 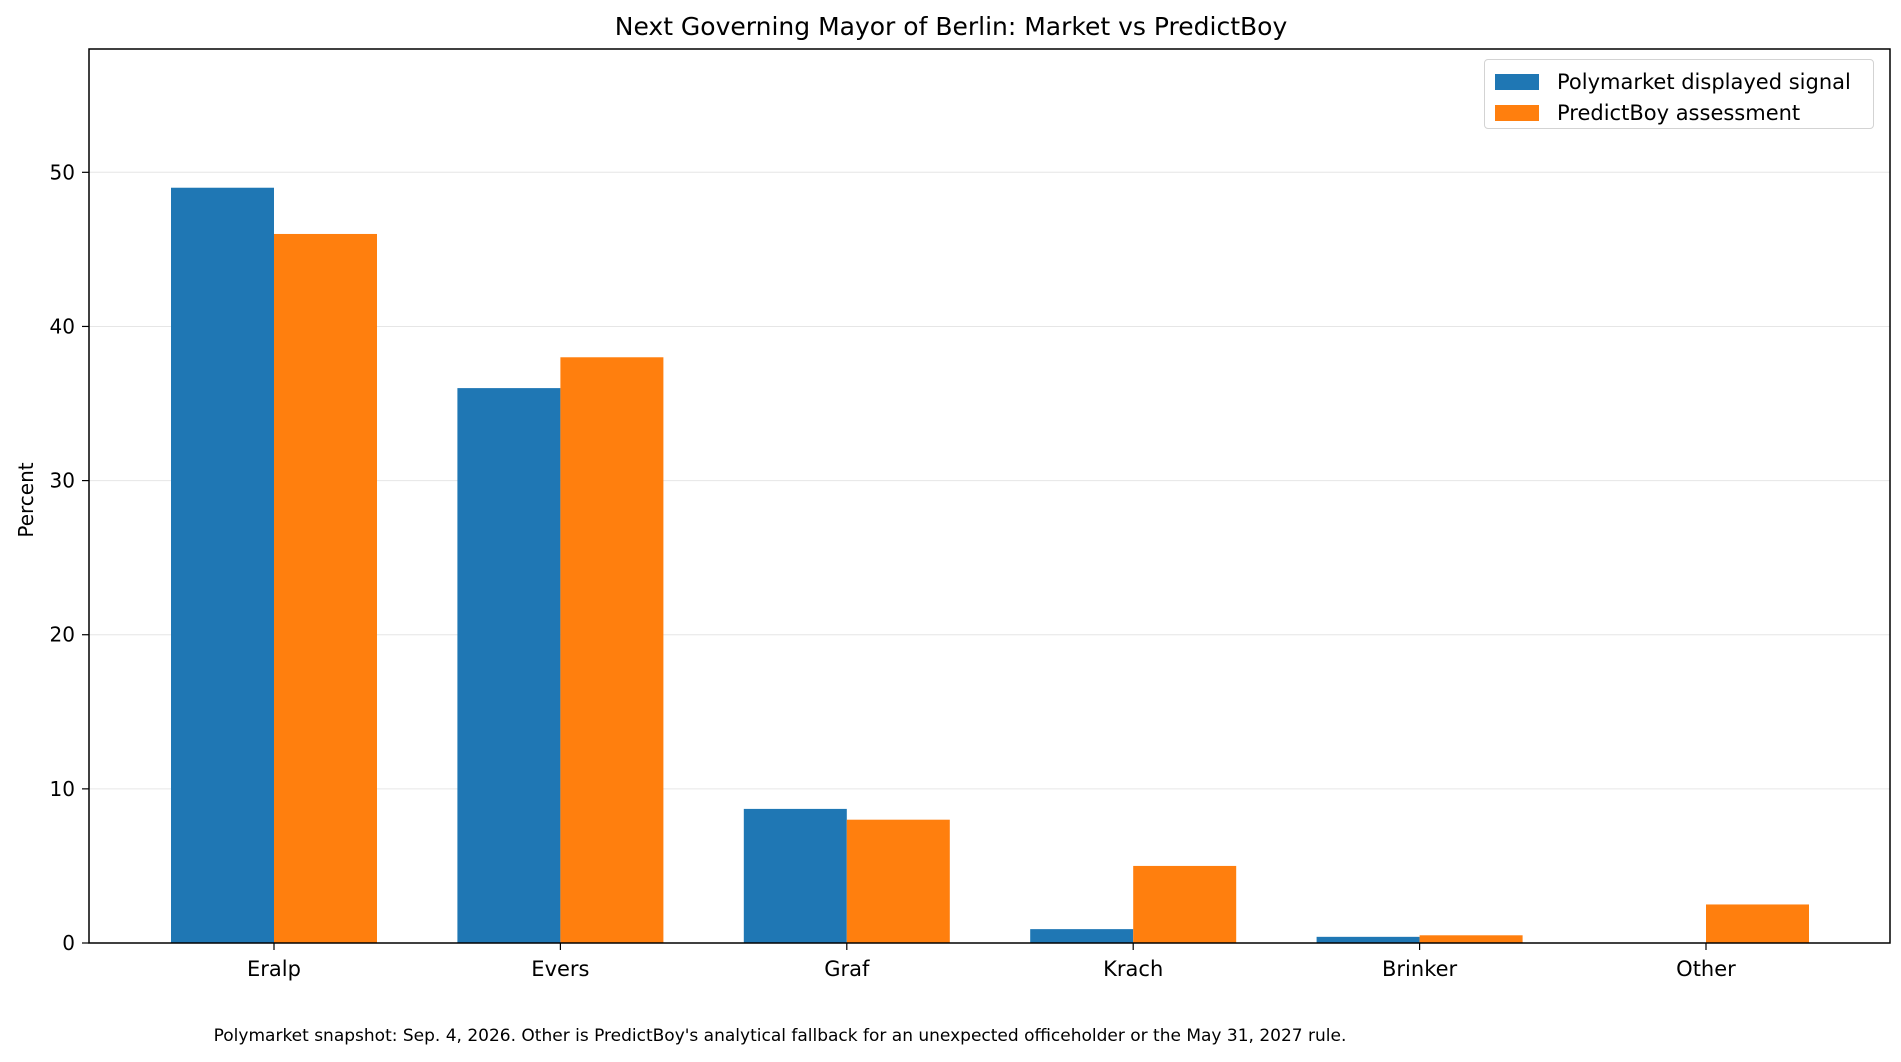 I want to click on legend-item-predictboy: PredictBoy assessment, so click(x=1647, y=113).